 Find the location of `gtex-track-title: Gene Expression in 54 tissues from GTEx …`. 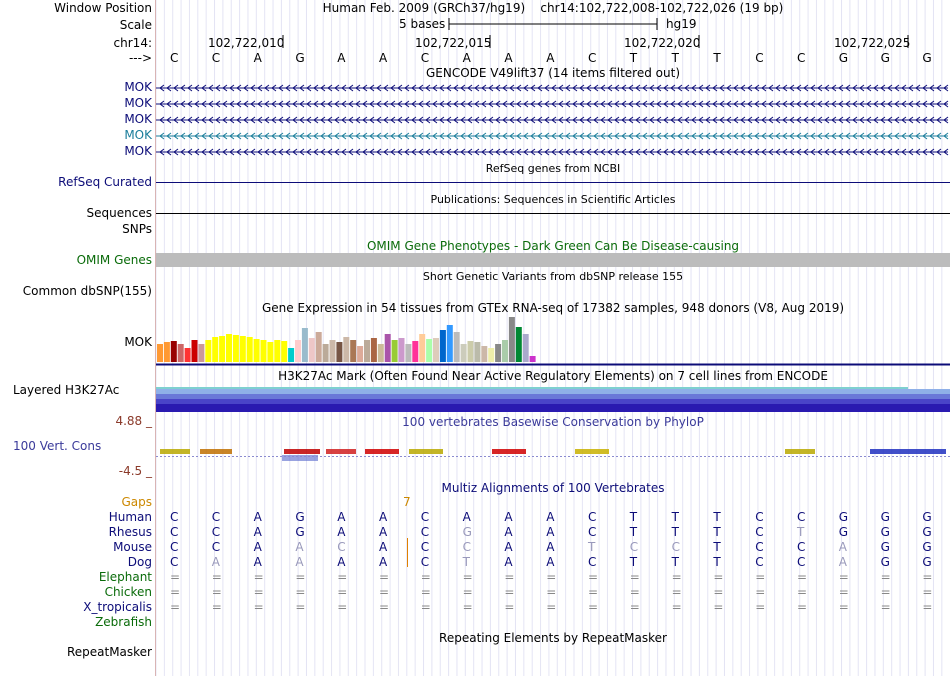

gtex-track-title: Gene Expression in 54 tissues from GTEx … is located at coordinates (553, 308).